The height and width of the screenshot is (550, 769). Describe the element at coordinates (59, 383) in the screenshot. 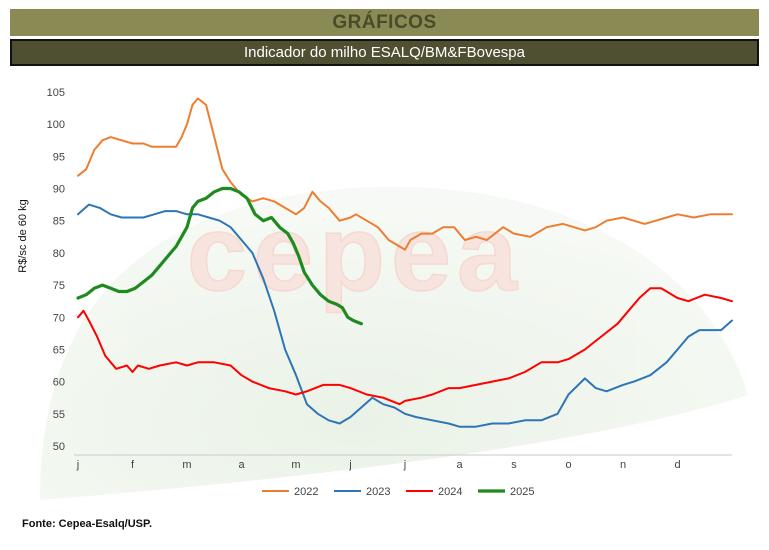

I see `y-tick-label: 60` at that location.